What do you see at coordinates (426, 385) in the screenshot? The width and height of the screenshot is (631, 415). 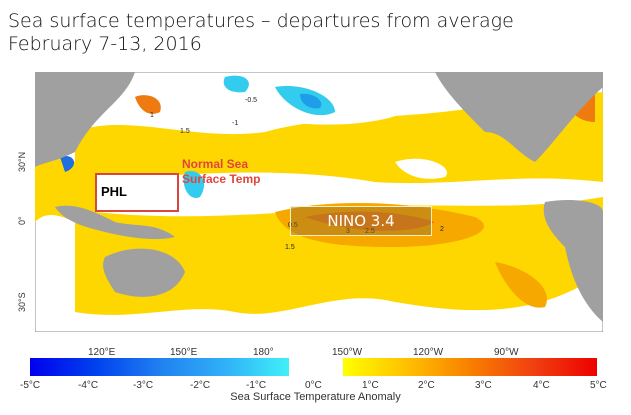 I see `colorbar-tick: 2°C` at bounding box center [426, 385].